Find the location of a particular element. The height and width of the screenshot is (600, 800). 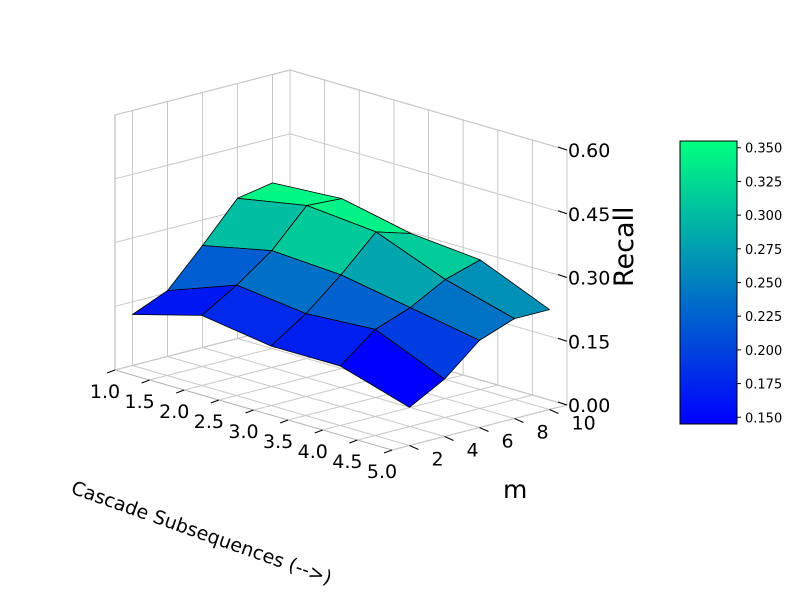

colorbar-tick-label: 0.350 is located at coordinates (763, 149).